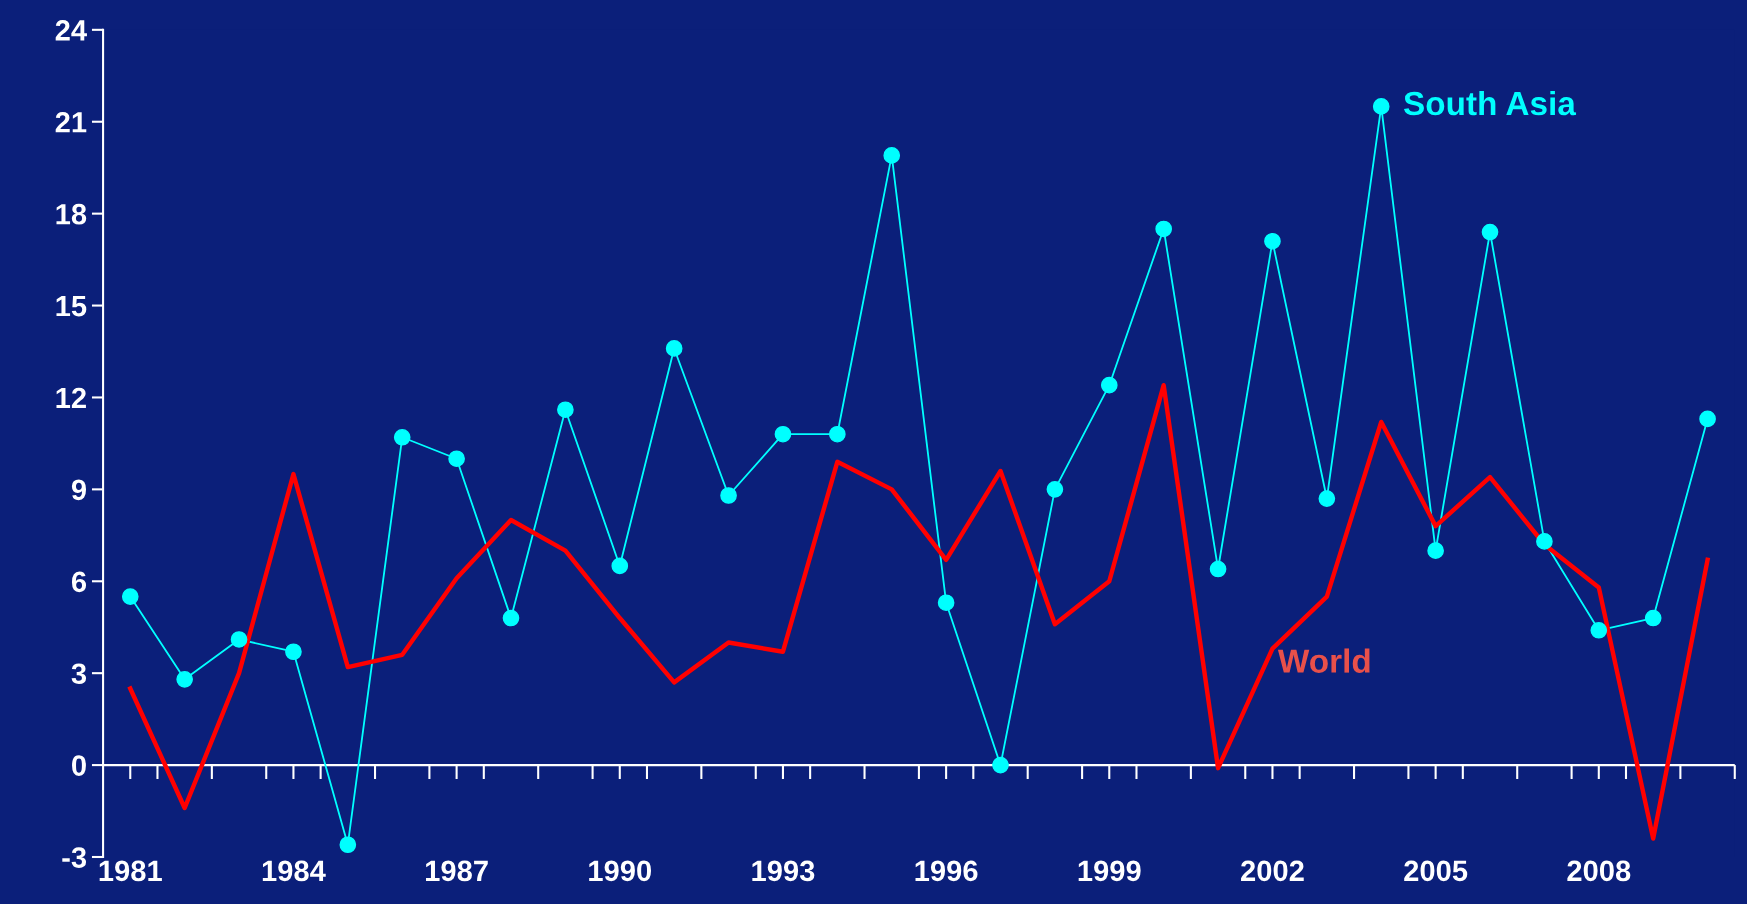 The width and height of the screenshot is (1747, 904). I want to click on y-tick-label: 24, so click(71, 30).